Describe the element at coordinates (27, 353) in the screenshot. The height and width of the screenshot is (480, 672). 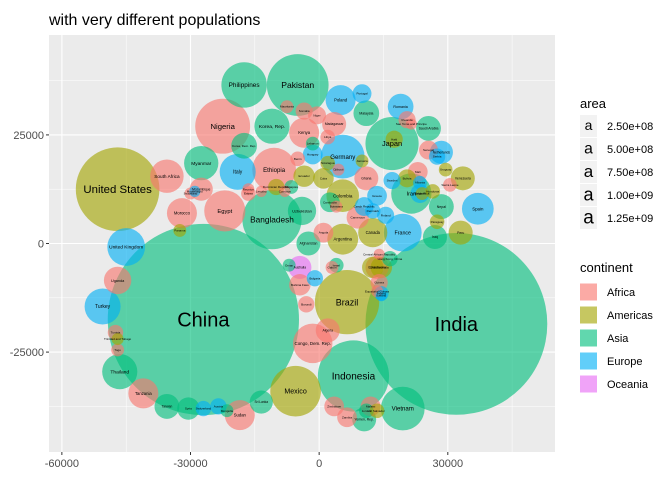
I see `y-tick-label: -25000` at that location.